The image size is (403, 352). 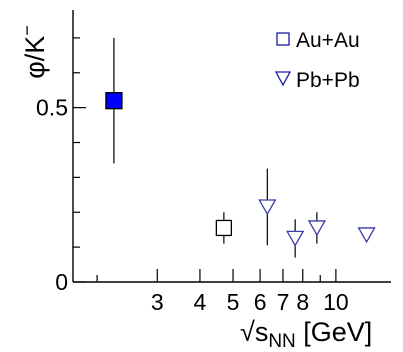 I want to click on svg-text: φ/K−, so click(x=33, y=52).